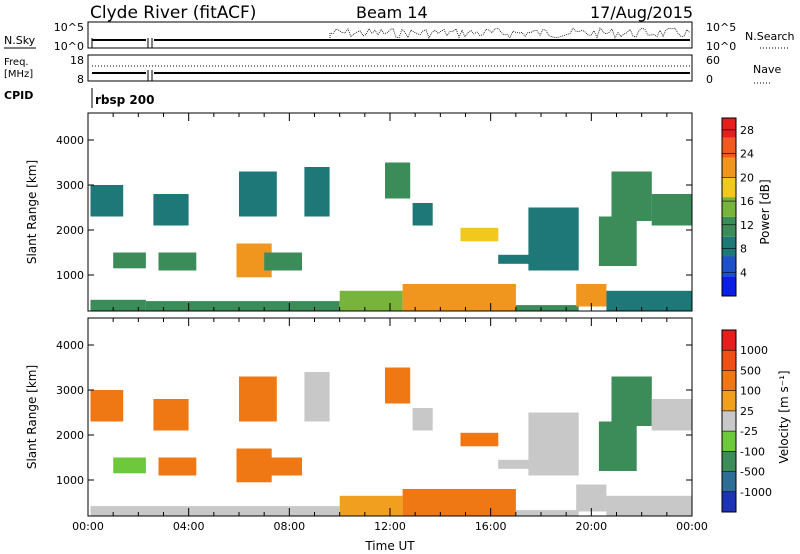 This screenshot has width=800, height=554. Describe the element at coordinates (32, 417) in the screenshot. I see `velocity-y-axis-label: Slant Range [km]` at that location.